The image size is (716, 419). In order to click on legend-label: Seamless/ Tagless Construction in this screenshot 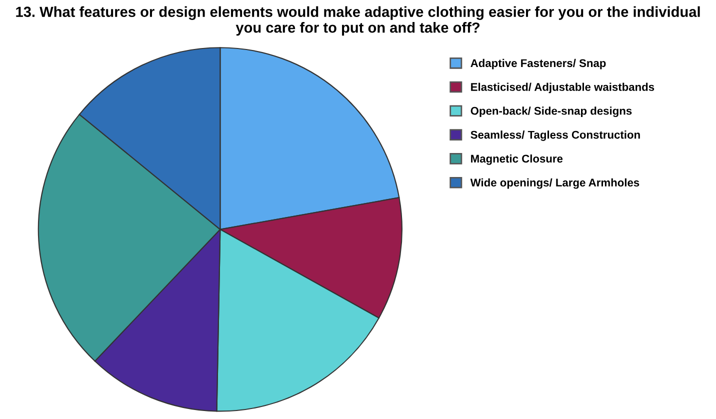, I will do `click(555, 135)`.